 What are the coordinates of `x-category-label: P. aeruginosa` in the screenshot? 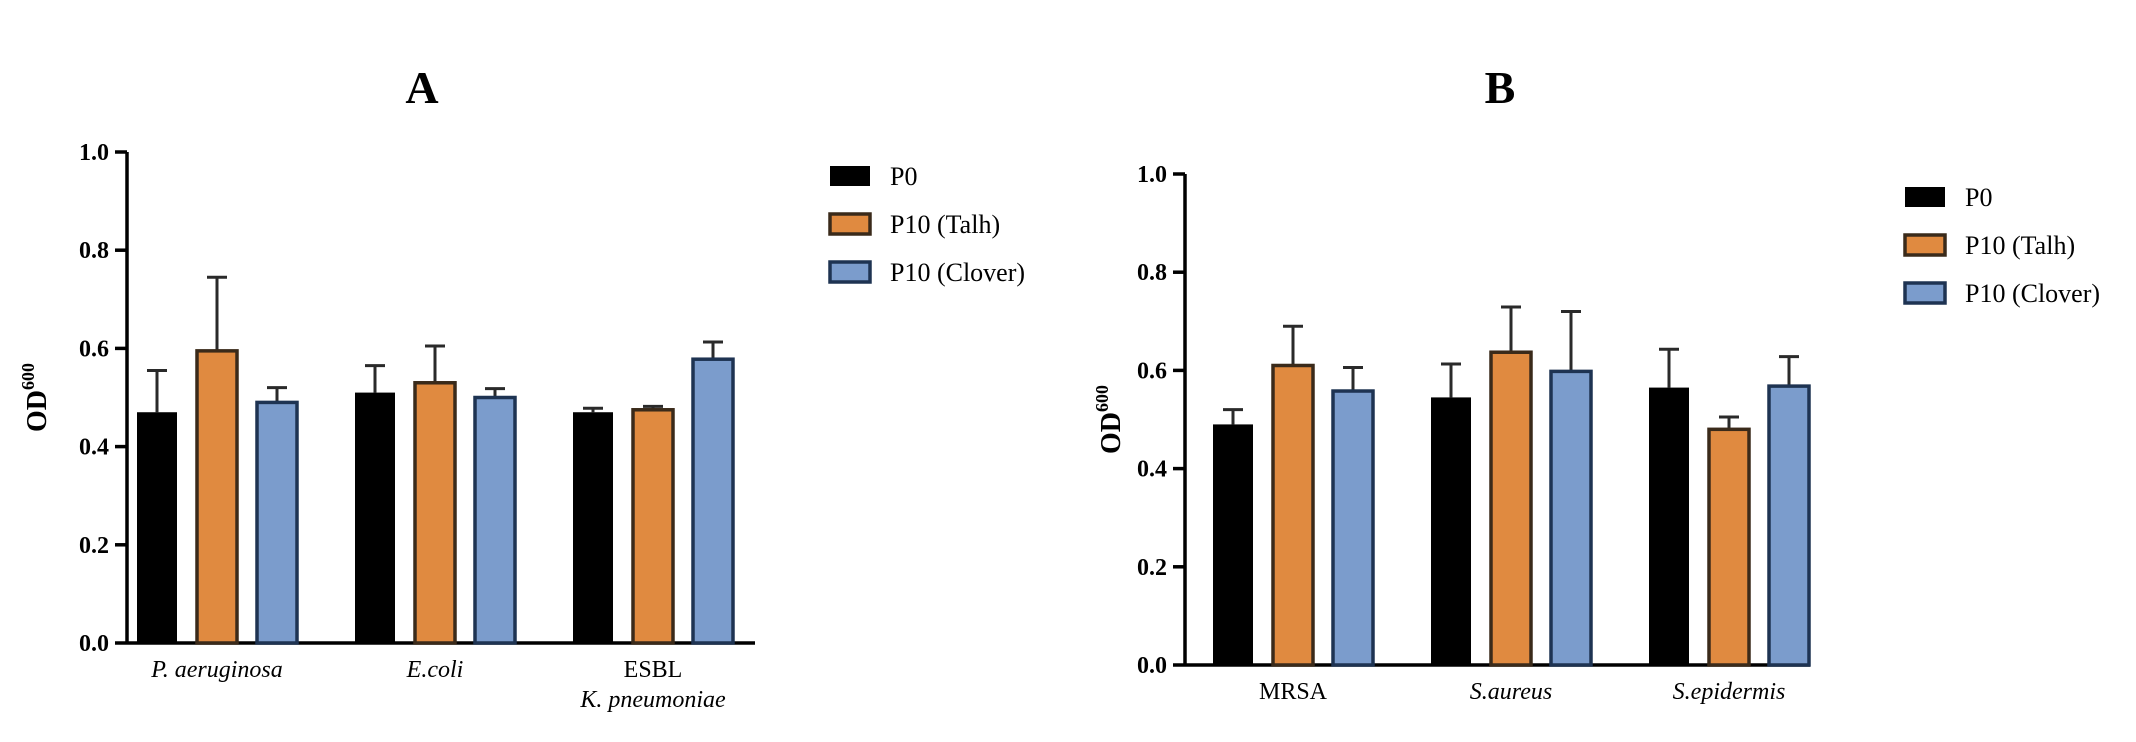 It's located at (216, 670).